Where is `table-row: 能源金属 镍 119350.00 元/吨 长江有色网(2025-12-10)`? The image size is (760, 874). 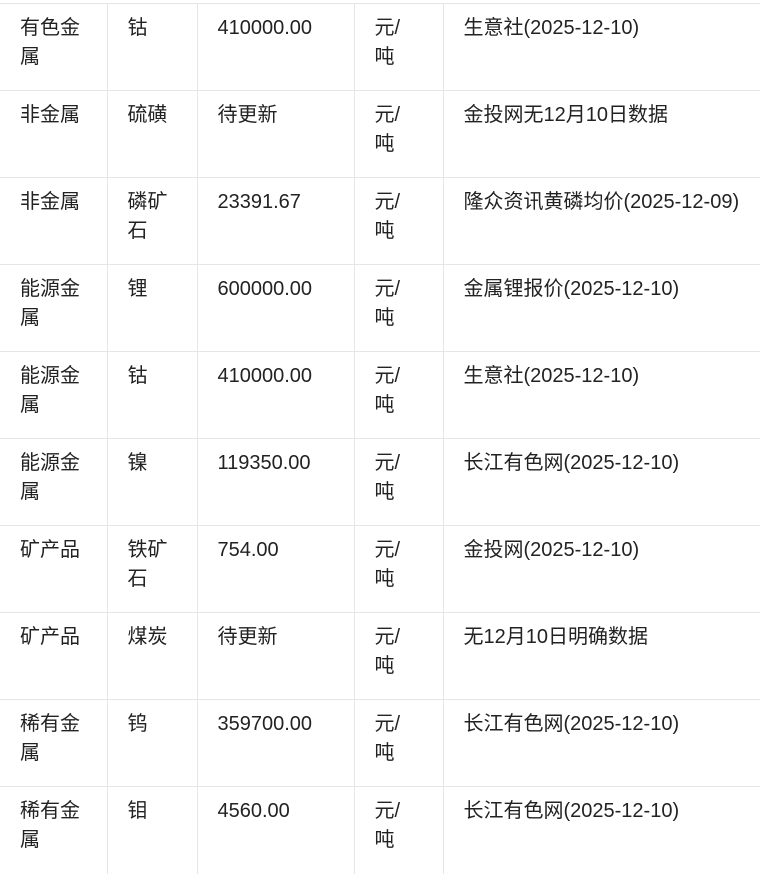
table-row: 能源金属 镍 119350.00 元/吨 长江有色网(2025-12-10) is located at coordinates (380, 482).